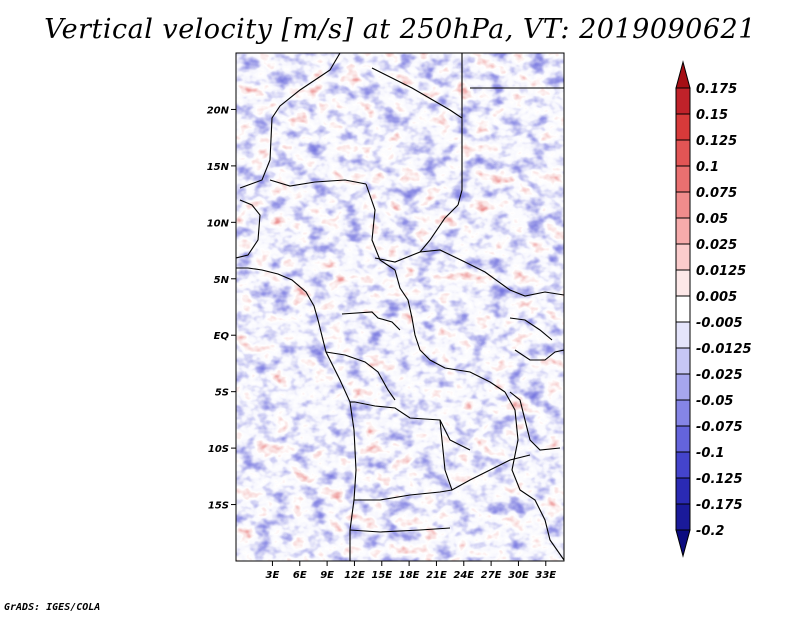  Describe the element at coordinates (218, 110) in the screenshot. I see `lat-tick-label: 20N` at that location.